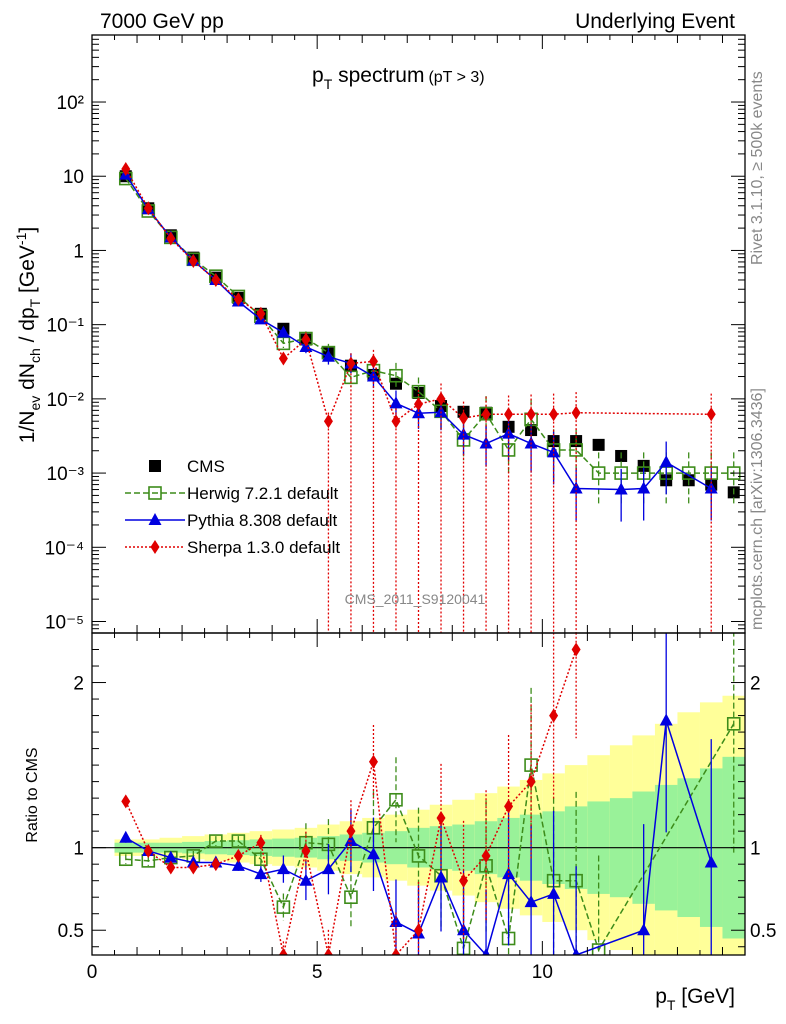 The height and width of the screenshot is (1024, 786). What do you see at coordinates (155, 547) in the screenshot?
I see `legend-marker-sherpa` at bounding box center [155, 547].